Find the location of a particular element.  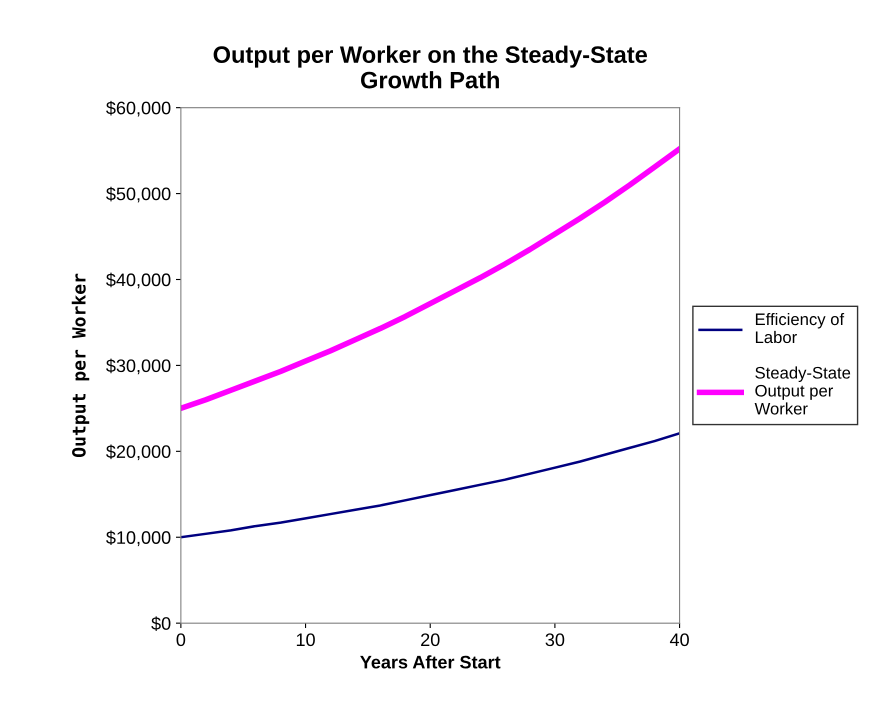

y-axis-title: Output per Worker is located at coordinates (81, 365).